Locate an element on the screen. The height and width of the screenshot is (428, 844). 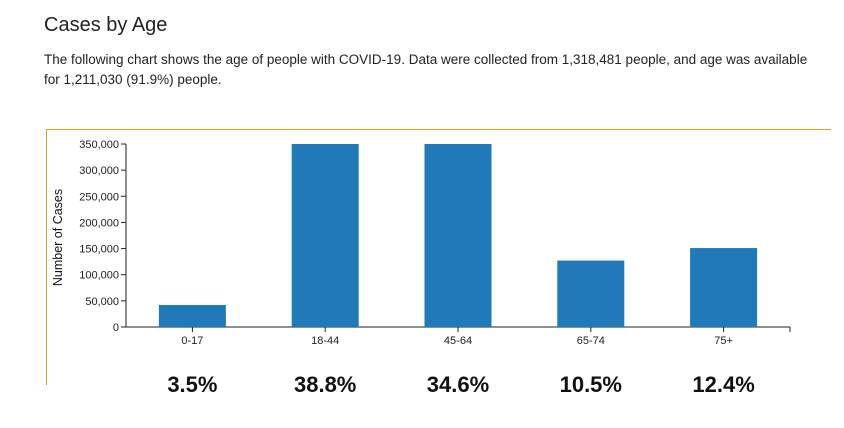
percent-label-18-44: 38.8% is located at coordinates (325, 384).